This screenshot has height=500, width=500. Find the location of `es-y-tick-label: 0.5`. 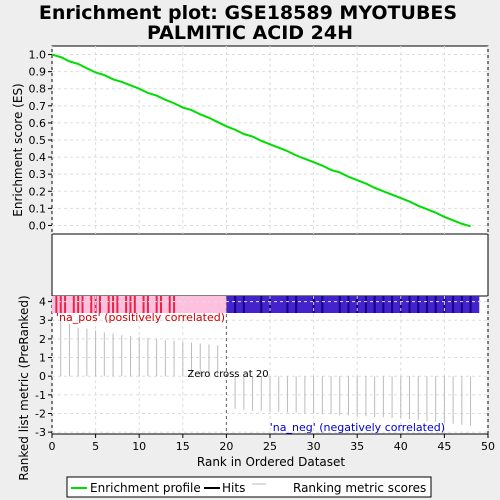

es-y-tick-label: 0.5 is located at coordinates (38, 140).